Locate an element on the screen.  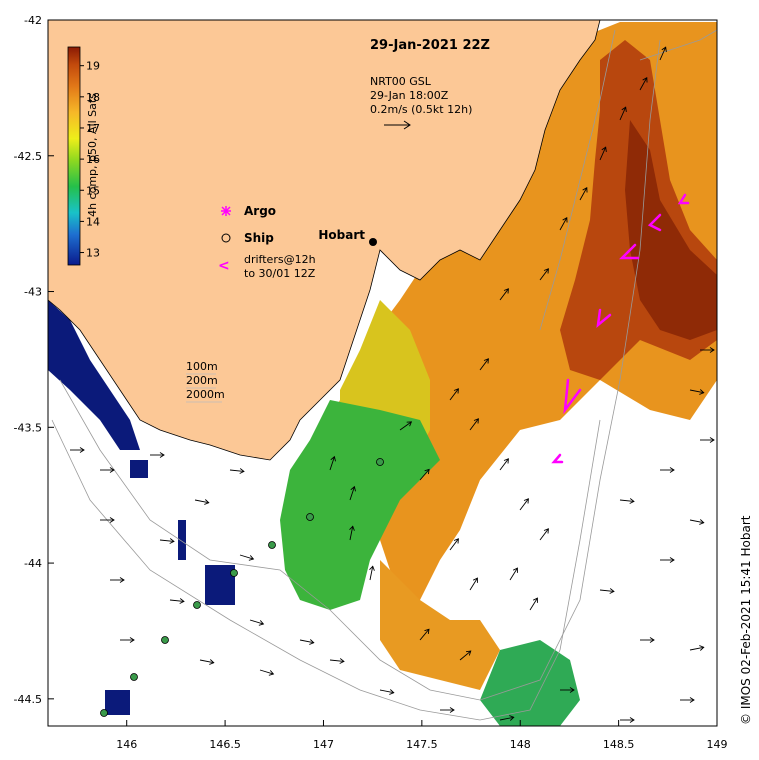
drifter-symbol-icon: < is located at coordinates (224, 266).